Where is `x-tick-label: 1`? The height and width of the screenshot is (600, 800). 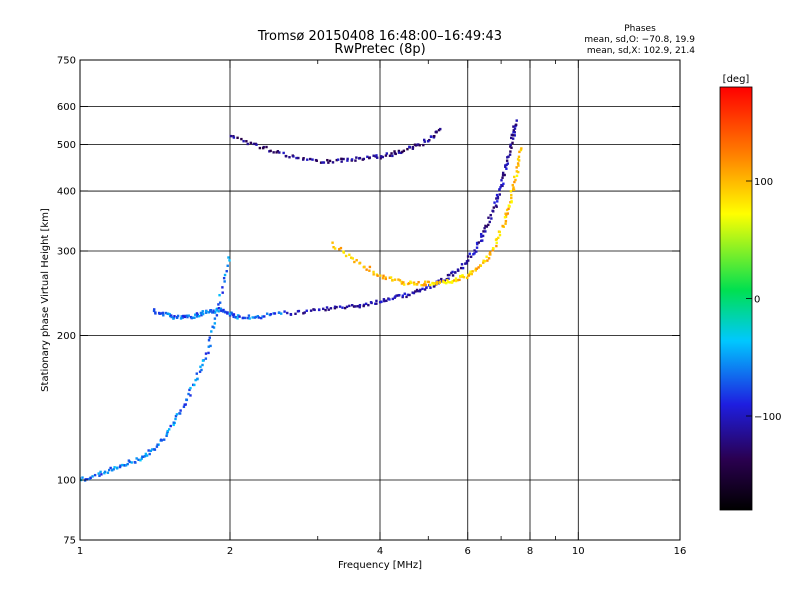
x-tick-label: 1 is located at coordinates (80, 551).